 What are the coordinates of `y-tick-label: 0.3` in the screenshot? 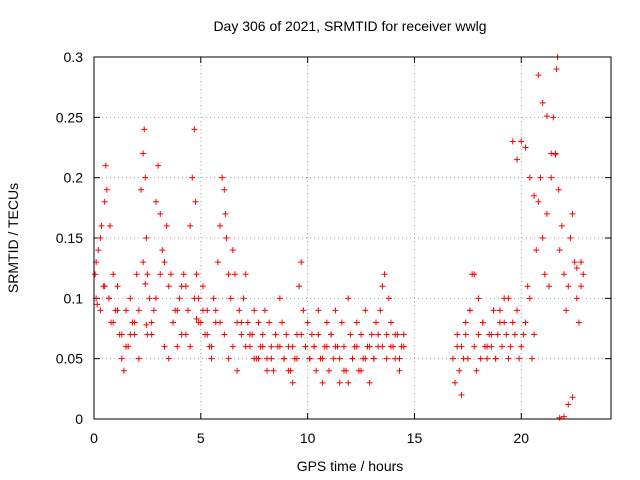 It's located at (74, 57).